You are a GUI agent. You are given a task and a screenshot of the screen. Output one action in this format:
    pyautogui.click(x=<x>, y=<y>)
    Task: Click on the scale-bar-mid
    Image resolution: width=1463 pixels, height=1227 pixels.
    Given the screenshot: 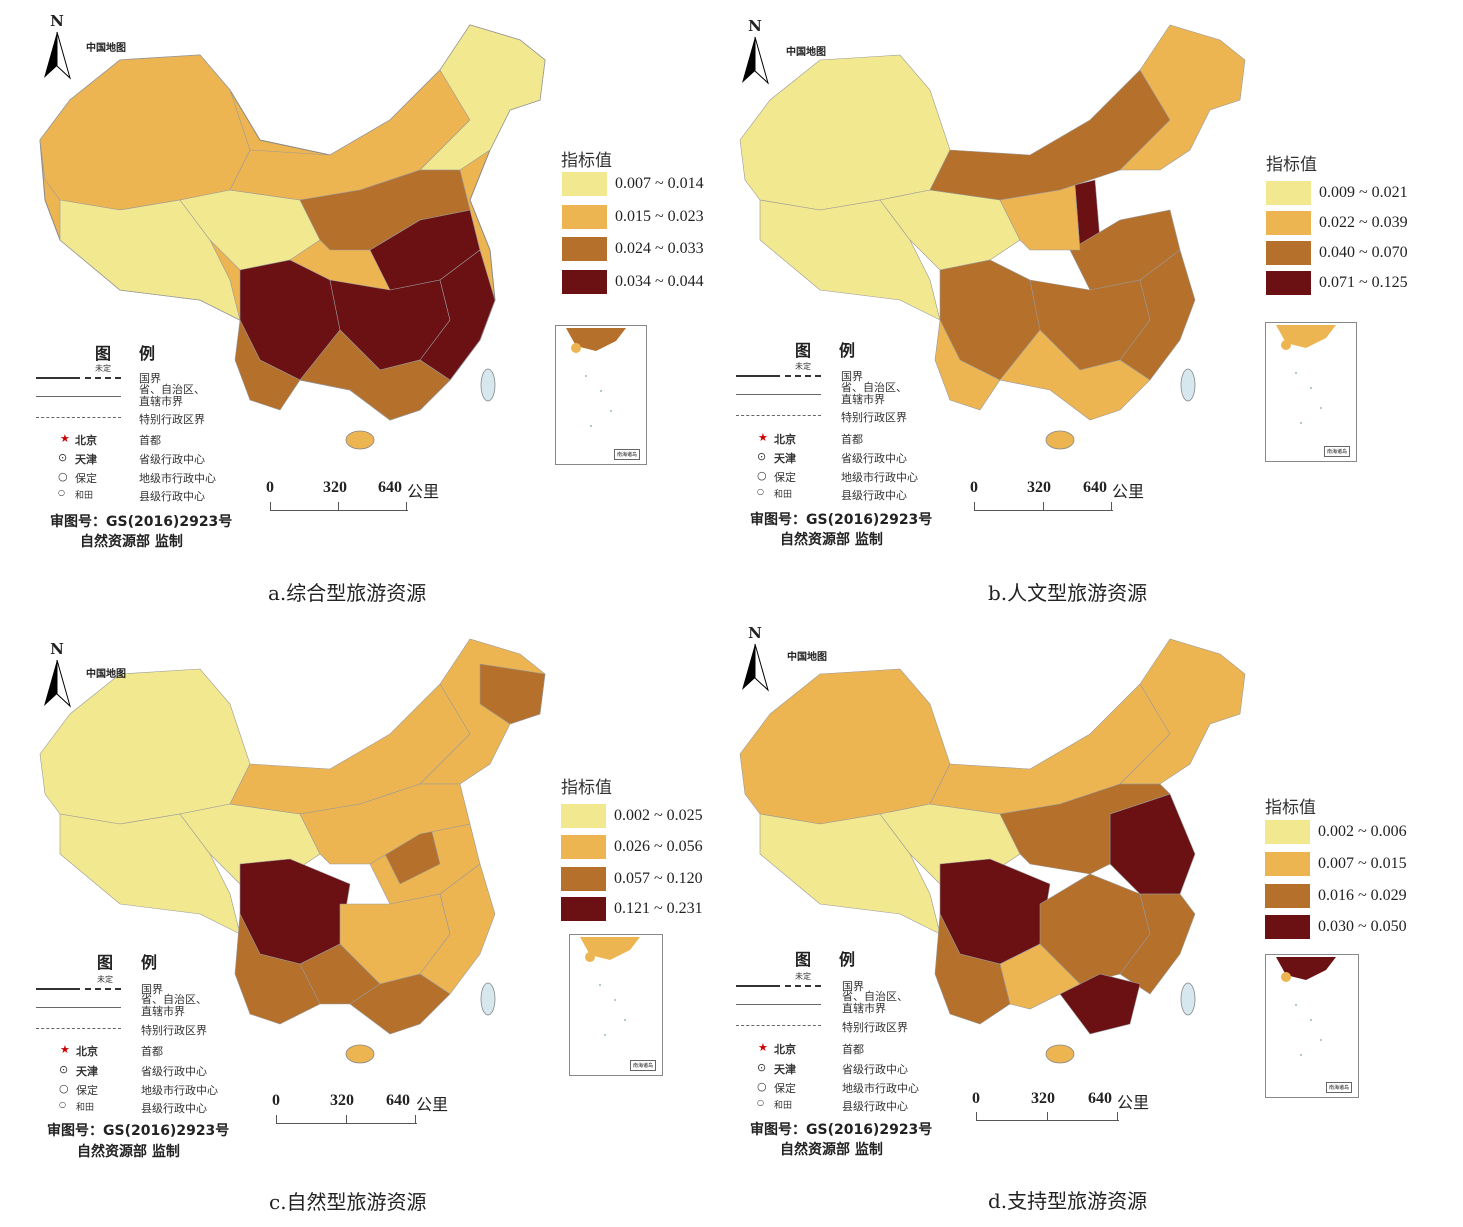 What is the action you would take?
    pyautogui.click(x=1043, y=506)
    